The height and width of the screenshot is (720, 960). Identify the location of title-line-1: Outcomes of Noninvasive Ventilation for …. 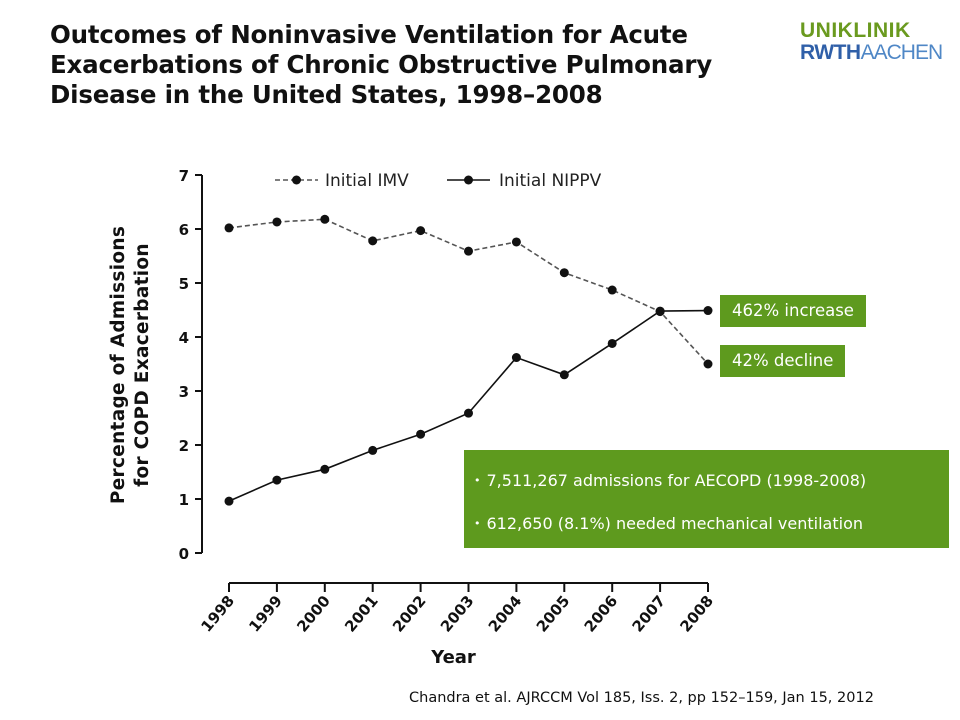
(369, 34).